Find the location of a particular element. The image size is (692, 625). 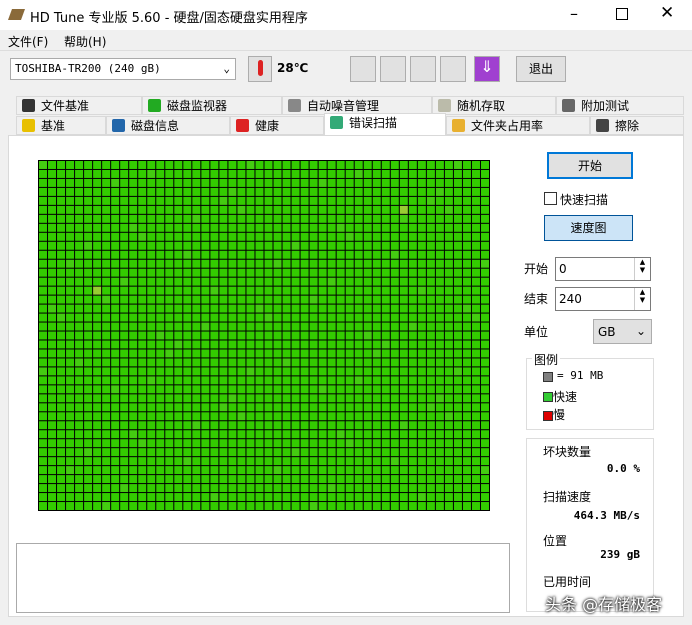

tool-options is located at coordinates (453, 69).